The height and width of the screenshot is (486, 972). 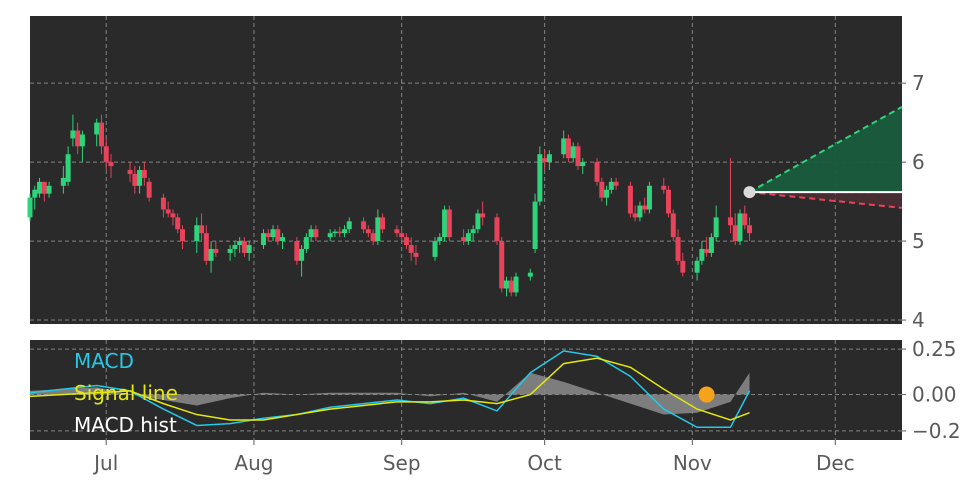 What do you see at coordinates (749, 192) in the screenshot?
I see `last-close-marker` at bounding box center [749, 192].